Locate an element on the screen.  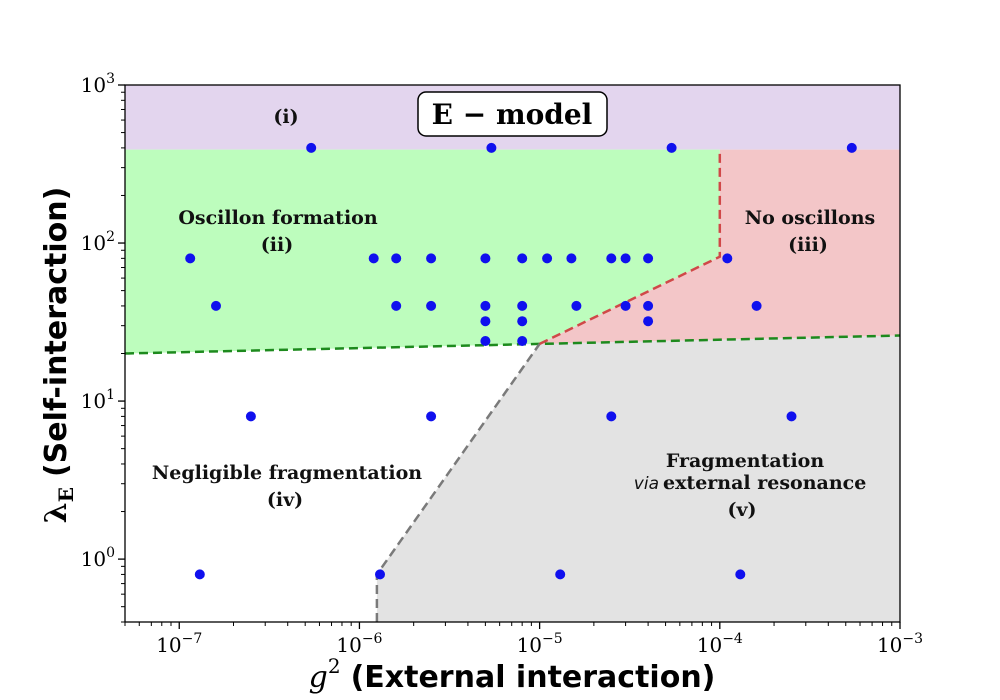
y-tick-label: 10¹ is located at coordinates (98, 400).